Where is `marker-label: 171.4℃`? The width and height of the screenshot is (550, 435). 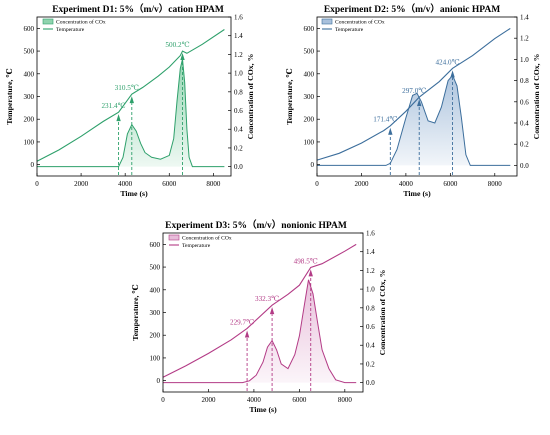
marker-label: 171.4℃ is located at coordinates (385, 120).